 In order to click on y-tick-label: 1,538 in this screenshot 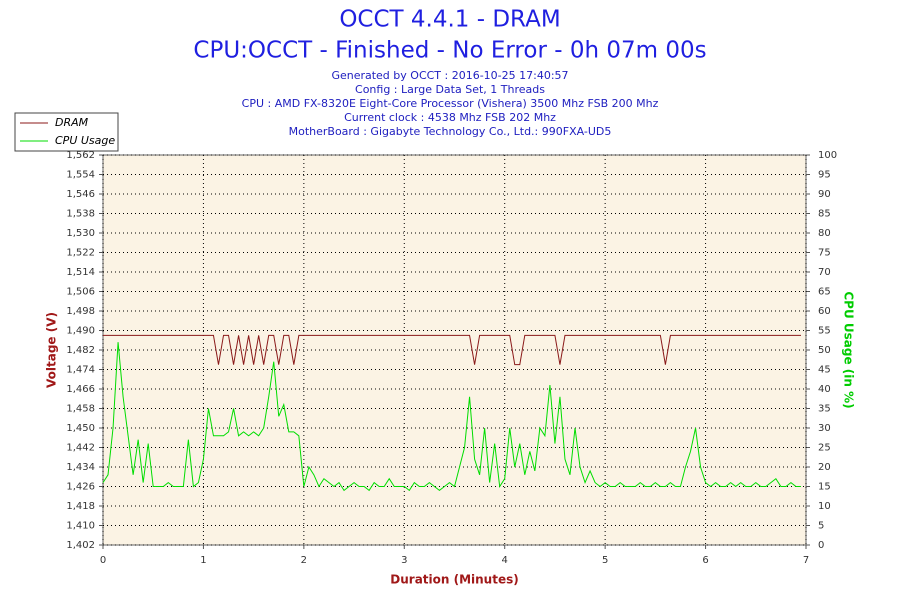, I will do `click(80, 214)`.